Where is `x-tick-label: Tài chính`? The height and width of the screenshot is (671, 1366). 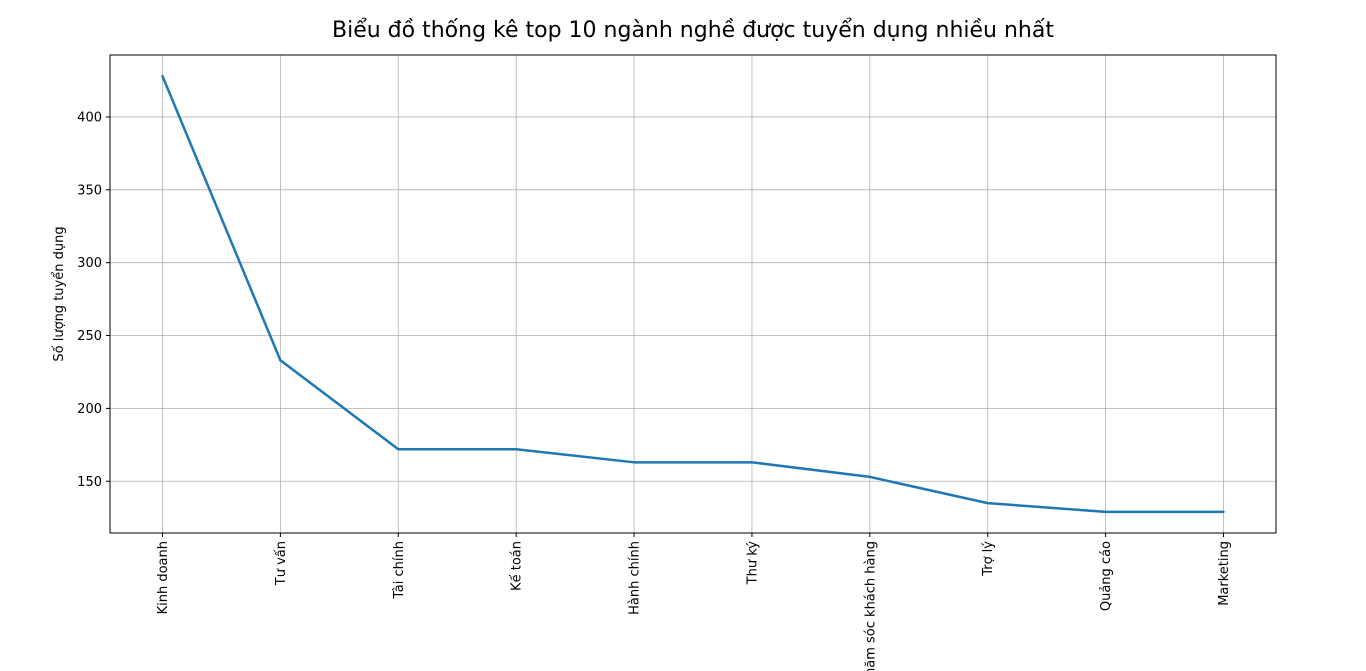 x-tick-label: Tài chính is located at coordinates (399, 570).